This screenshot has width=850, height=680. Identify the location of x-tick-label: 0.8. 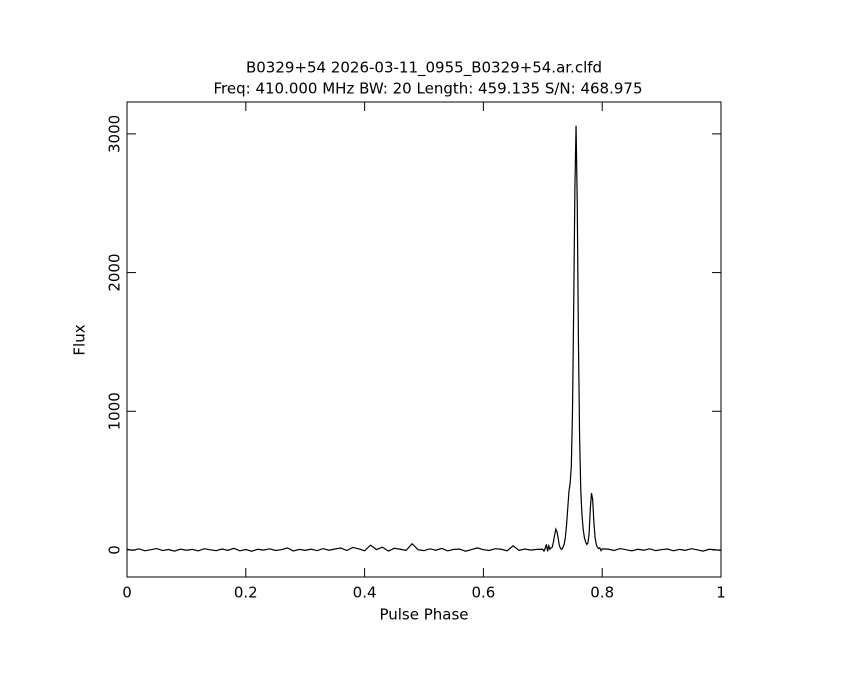
(602, 593).